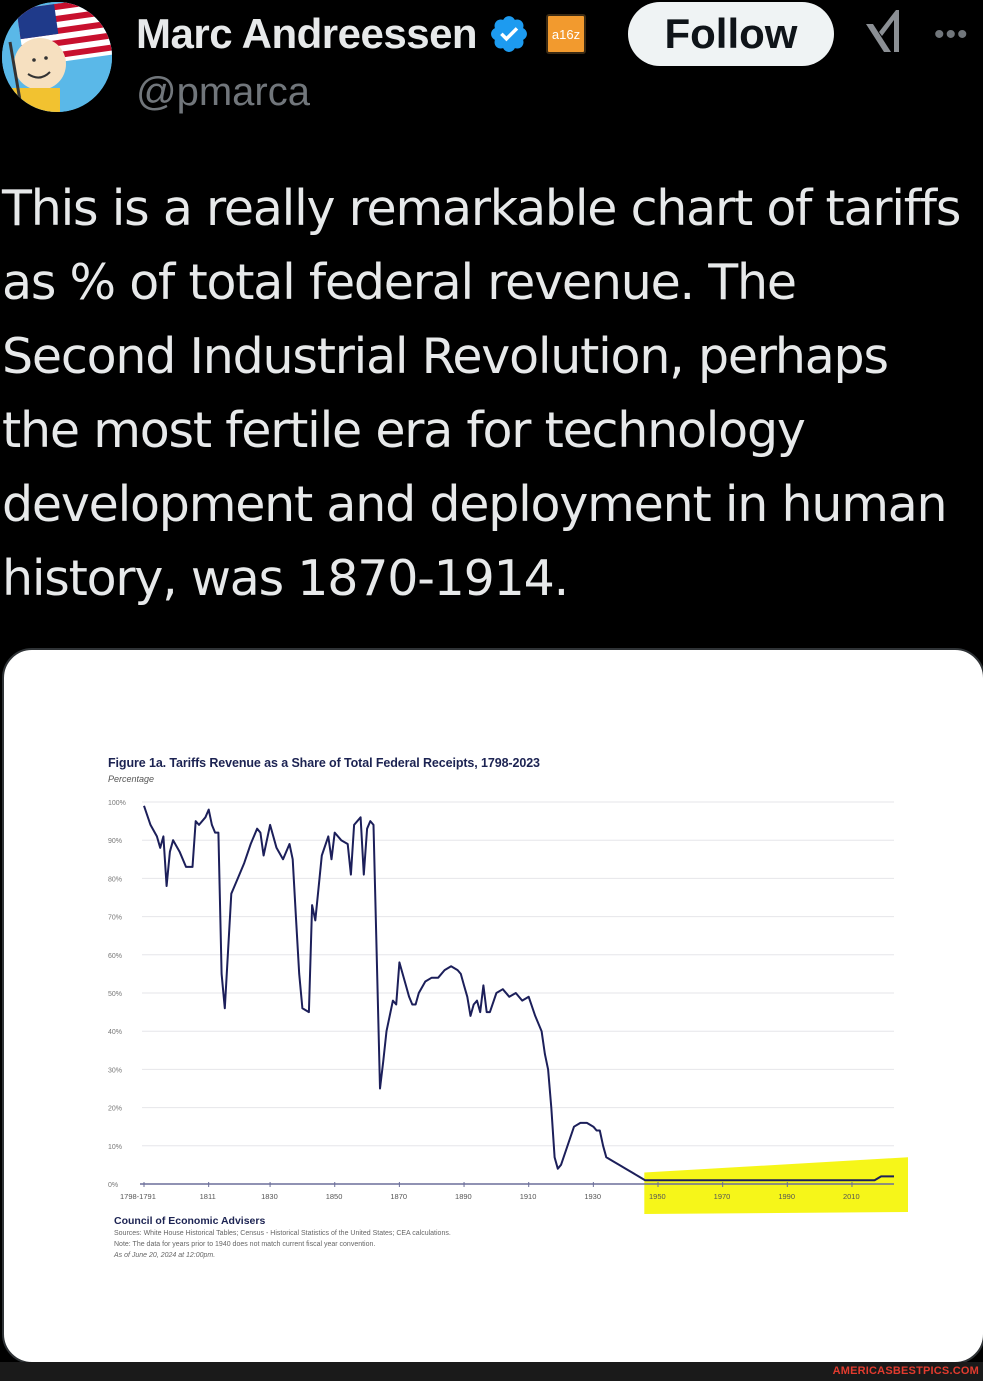 The image size is (983, 1381). Describe the element at coordinates (463, 1196) in the screenshot. I see `x-tick-label: 1890` at that location.